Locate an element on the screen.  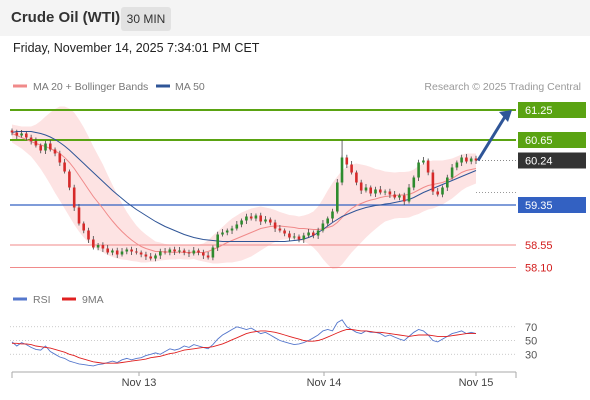
minor-support-label-4: 58.55 is located at coordinates (539, 246).